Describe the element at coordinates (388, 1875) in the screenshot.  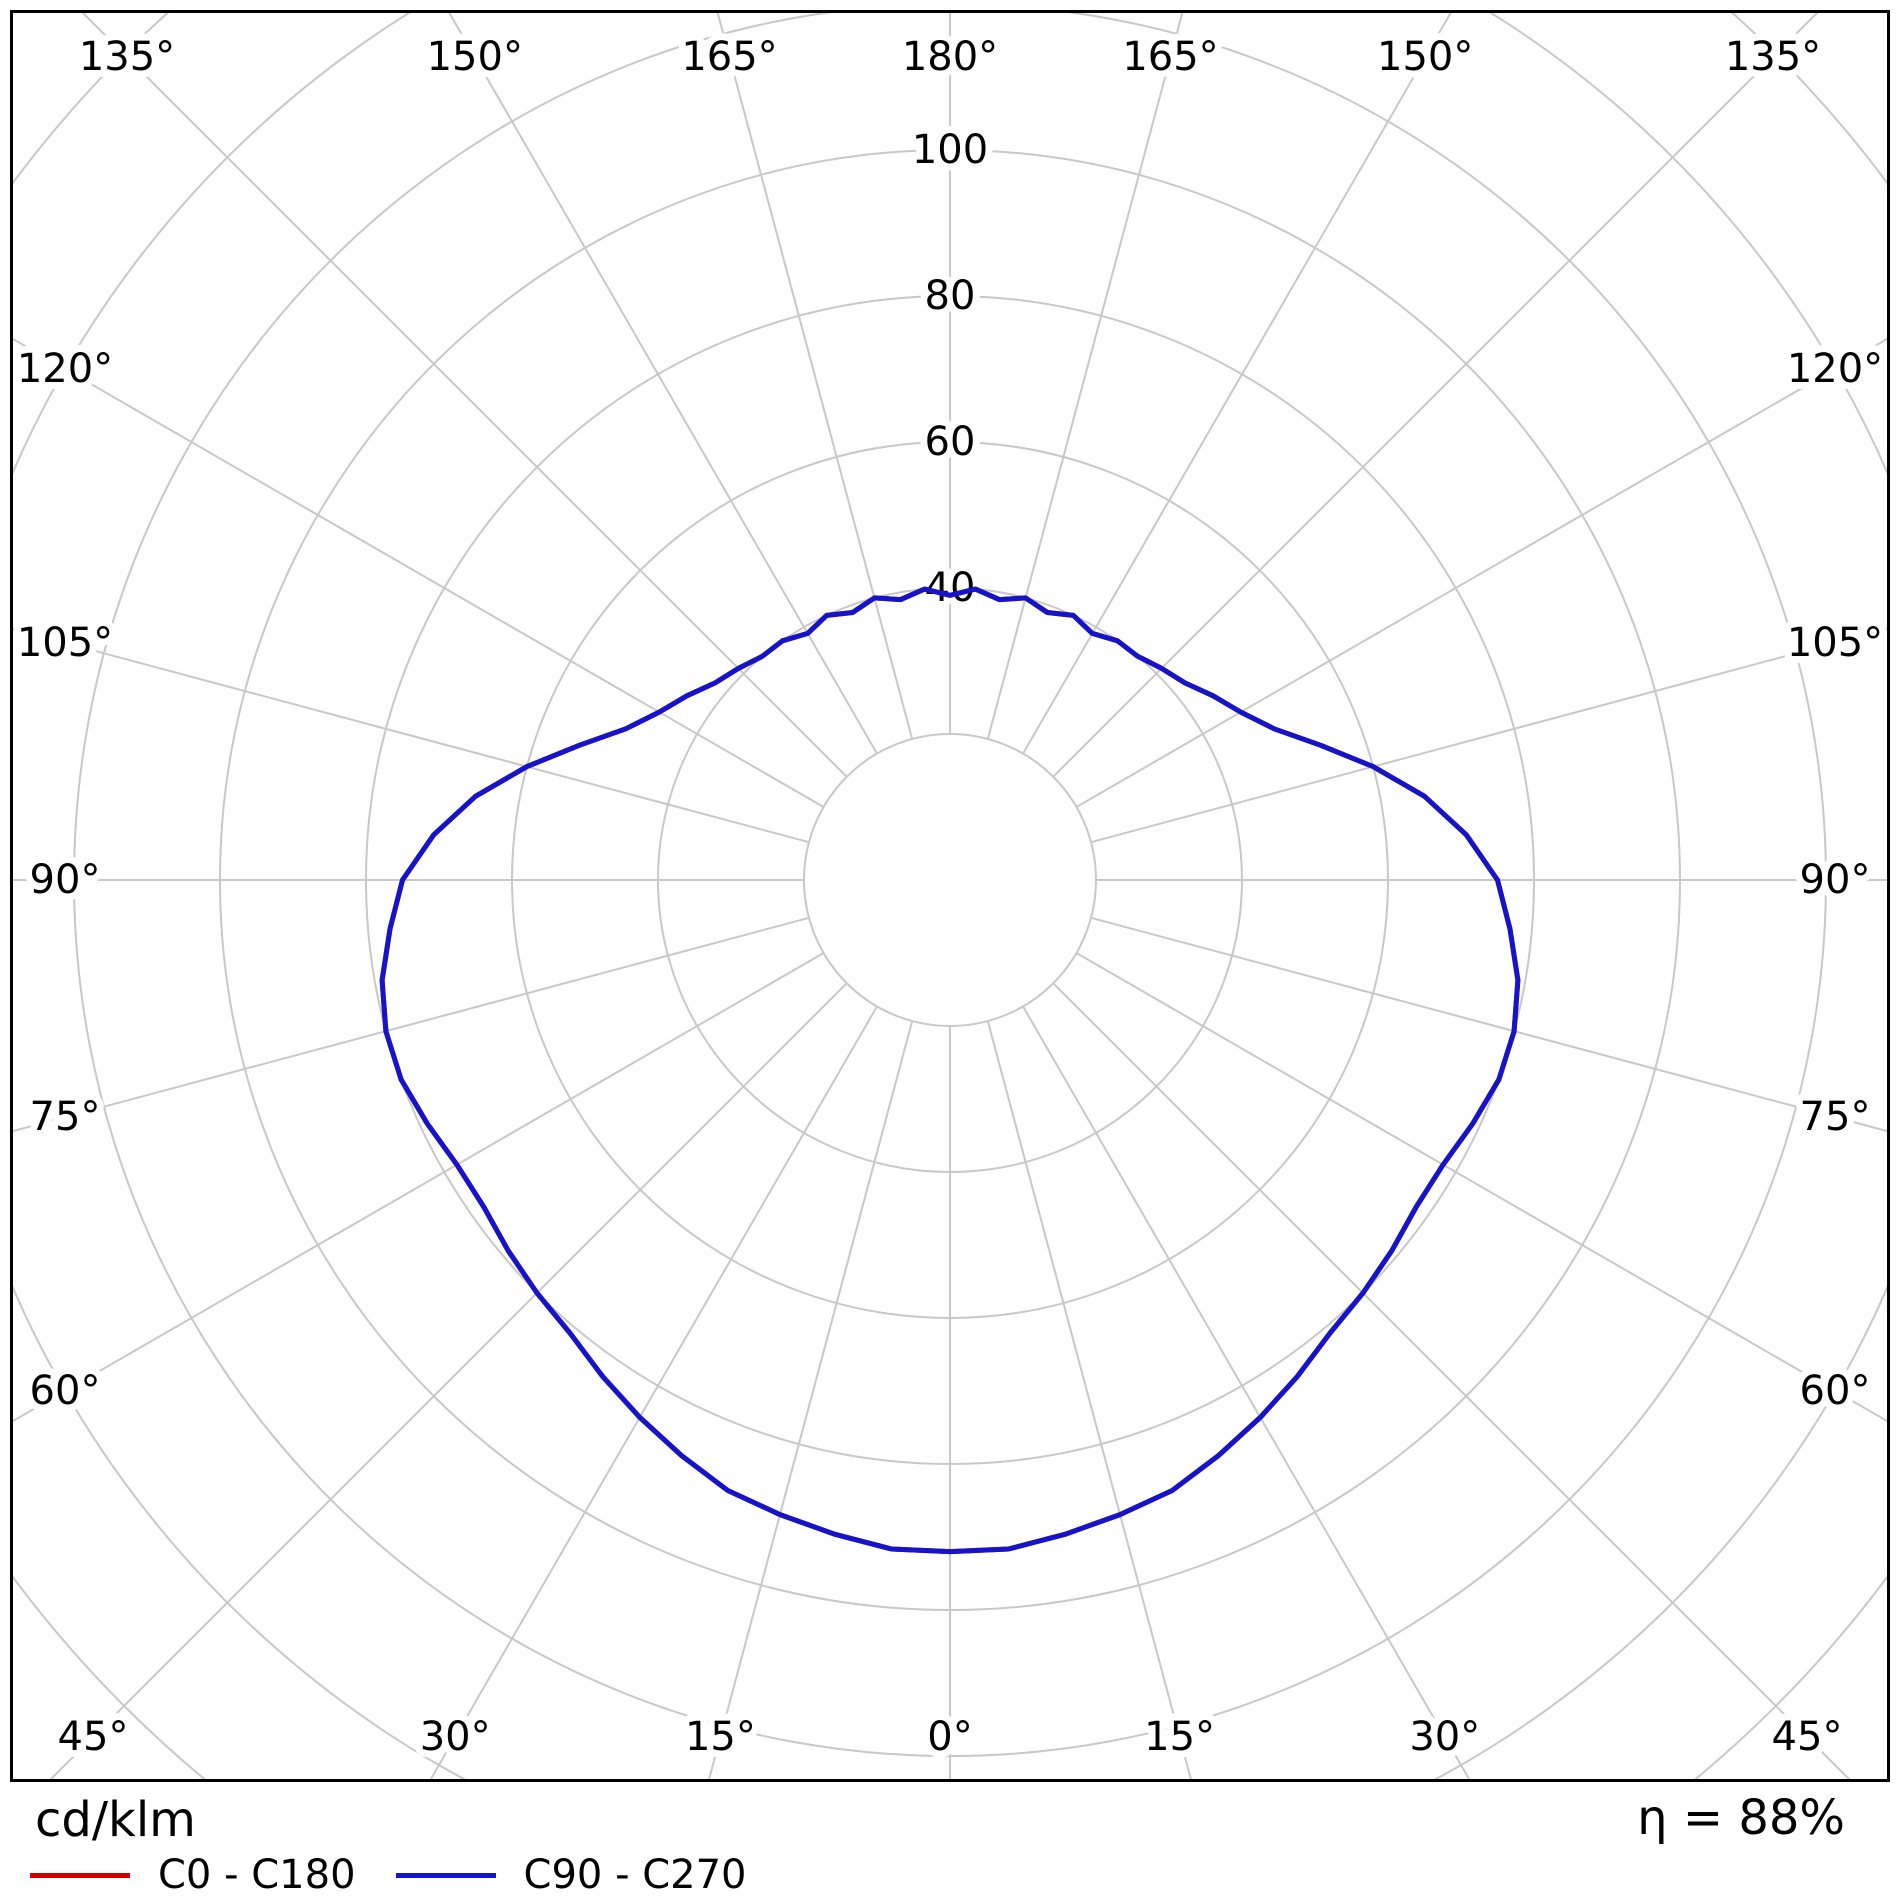
I see `legend: C0 - C180 C90 - C270` at that location.